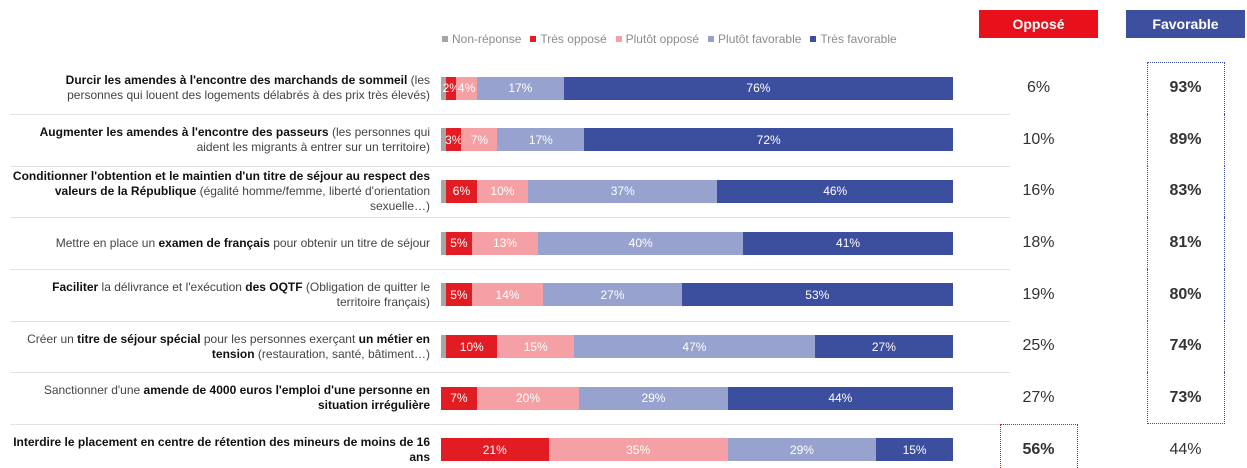 Image resolution: width=1247 pixels, height=468 pixels. I want to click on bar-segment: 53%, so click(817, 295).